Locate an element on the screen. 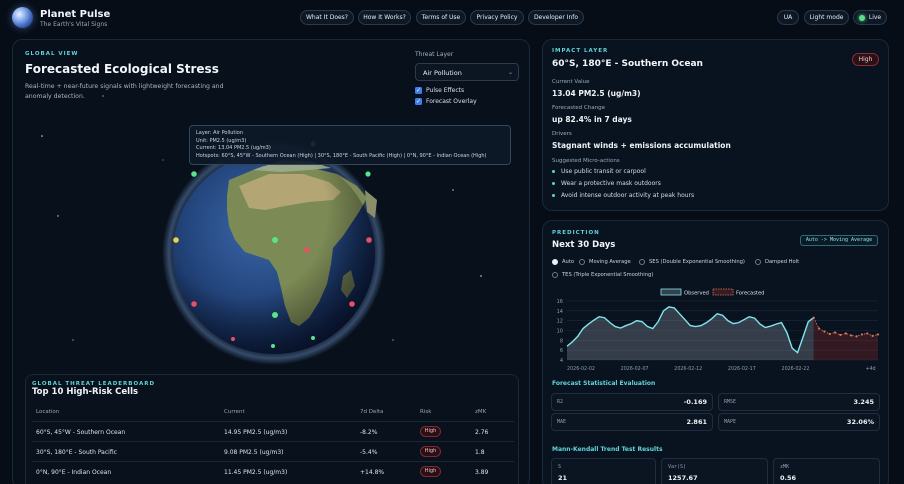  observed-line is located at coordinates (690, 330).